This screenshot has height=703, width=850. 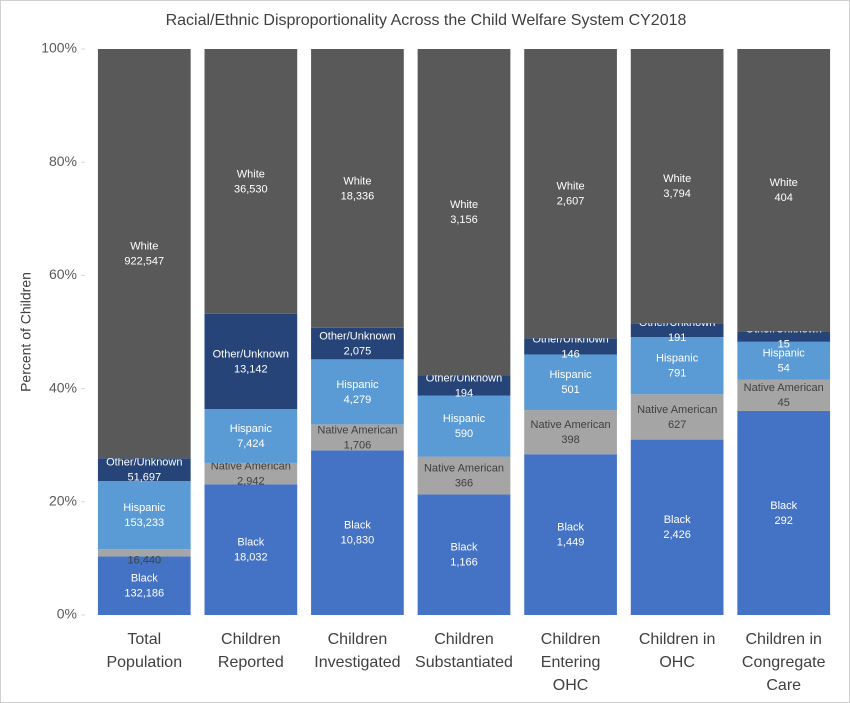 I want to click on data-label: 51,697, so click(x=144, y=478).